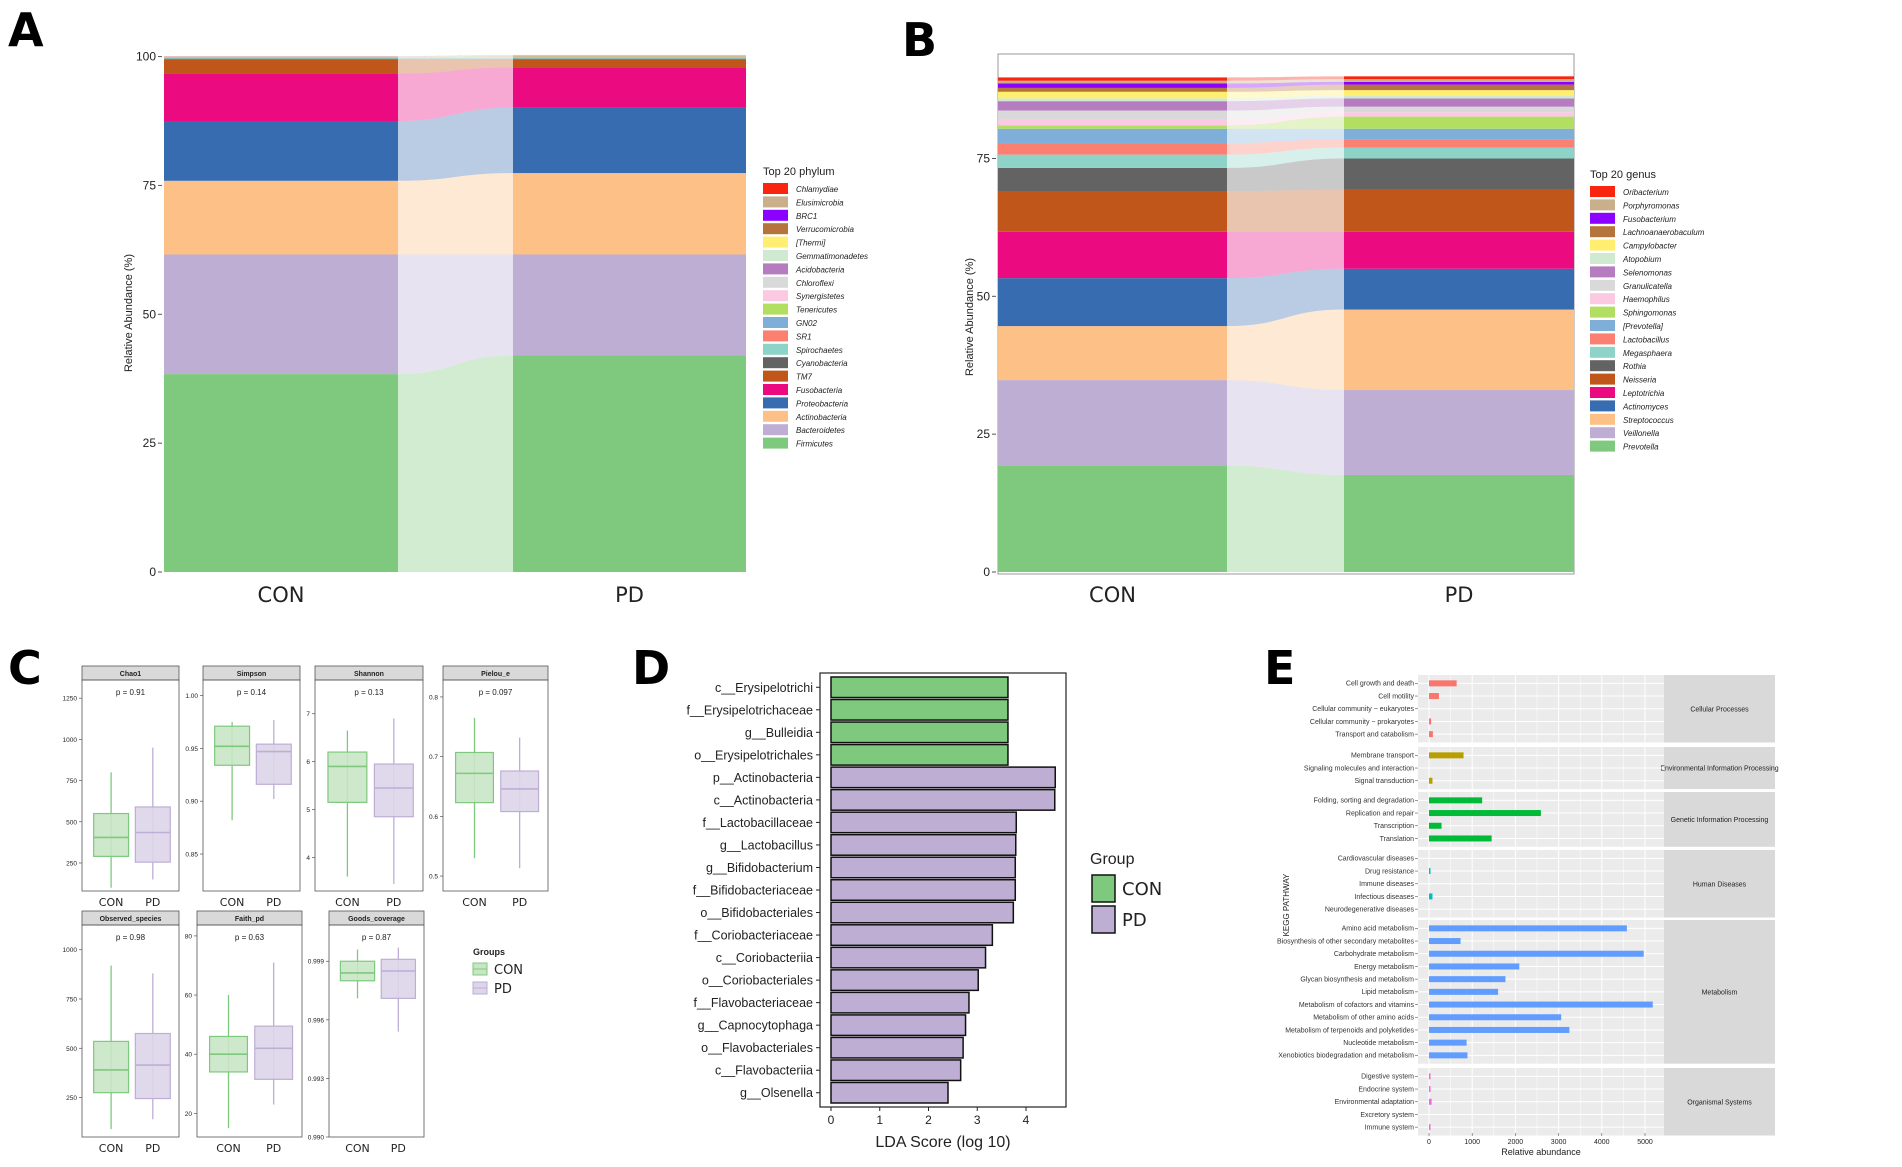 The height and width of the screenshot is (1167, 1902). Describe the element at coordinates (806, 216) in the screenshot. I see `legend-label: BRC1` at that location.